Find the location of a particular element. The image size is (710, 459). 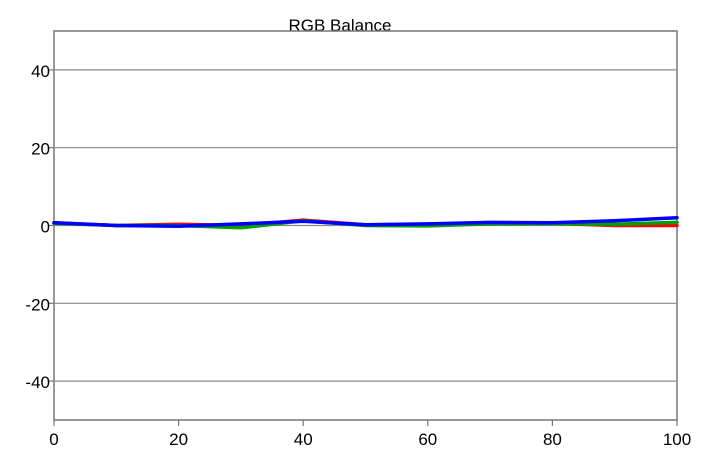

x-tick-label: 40 is located at coordinates (303, 439).